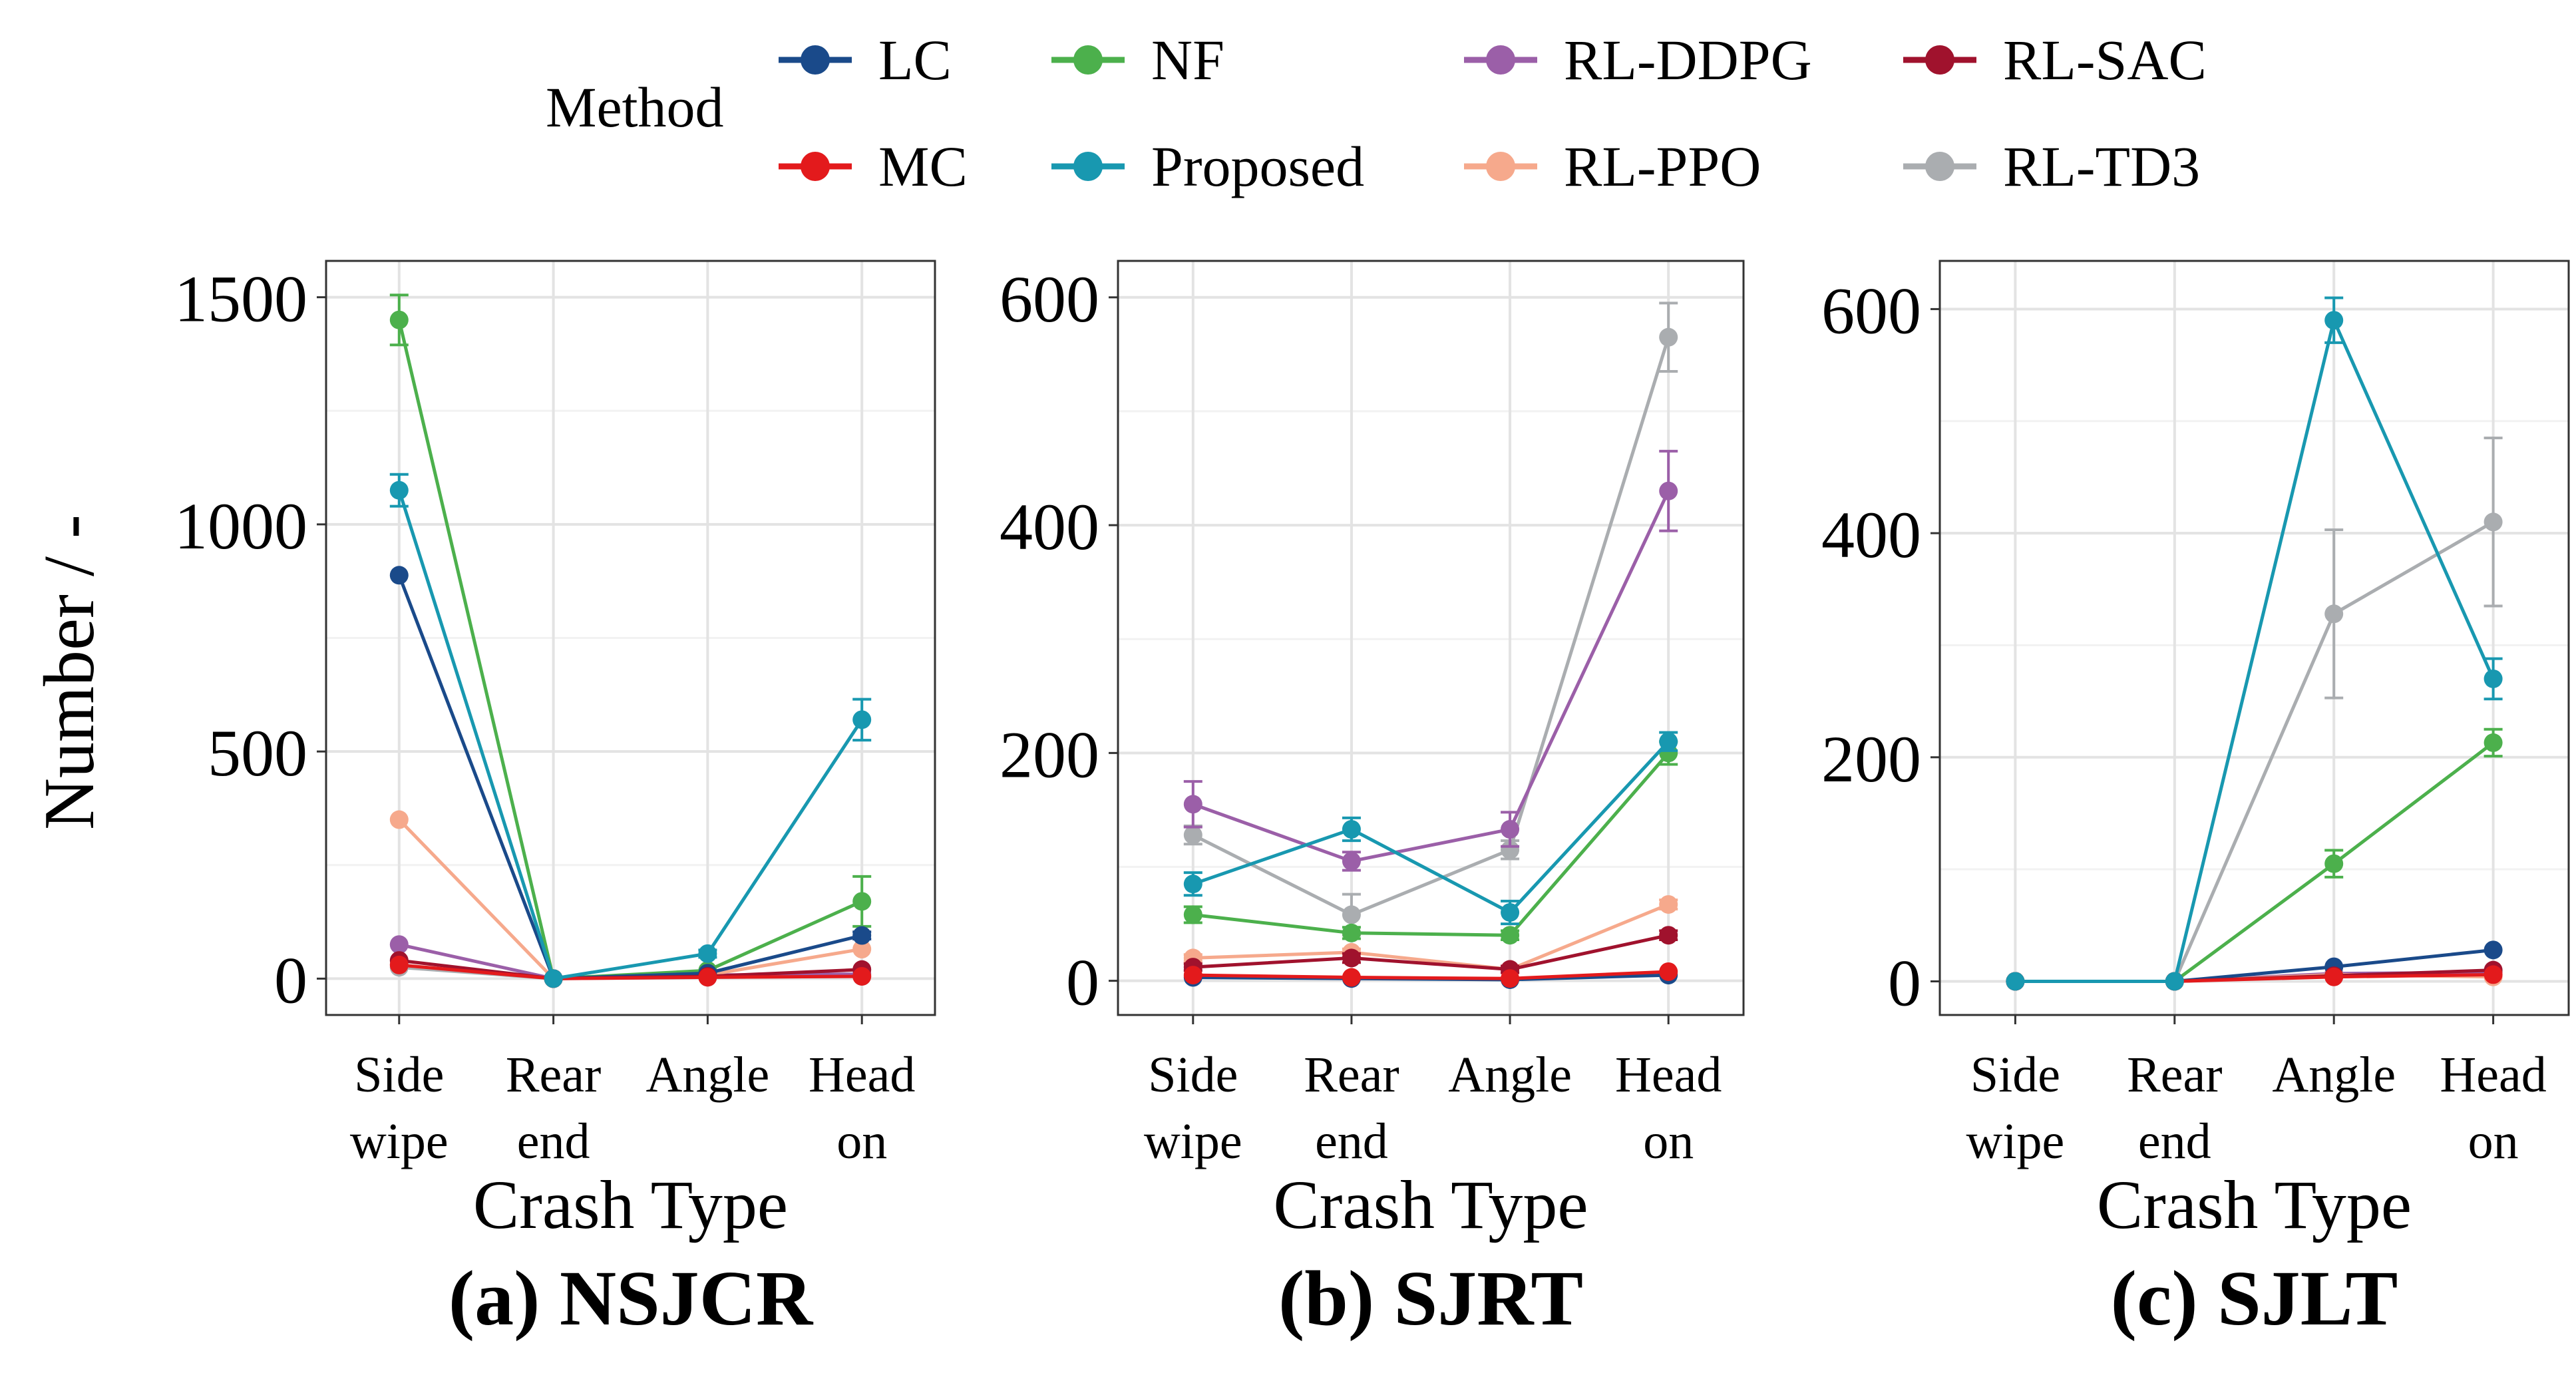 Image resolution: width=2576 pixels, height=1399 pixels. What do you see at coordinates (635, 107) in the screenshot?
I see `legend-title: Method` at bounding box center [635, 107].